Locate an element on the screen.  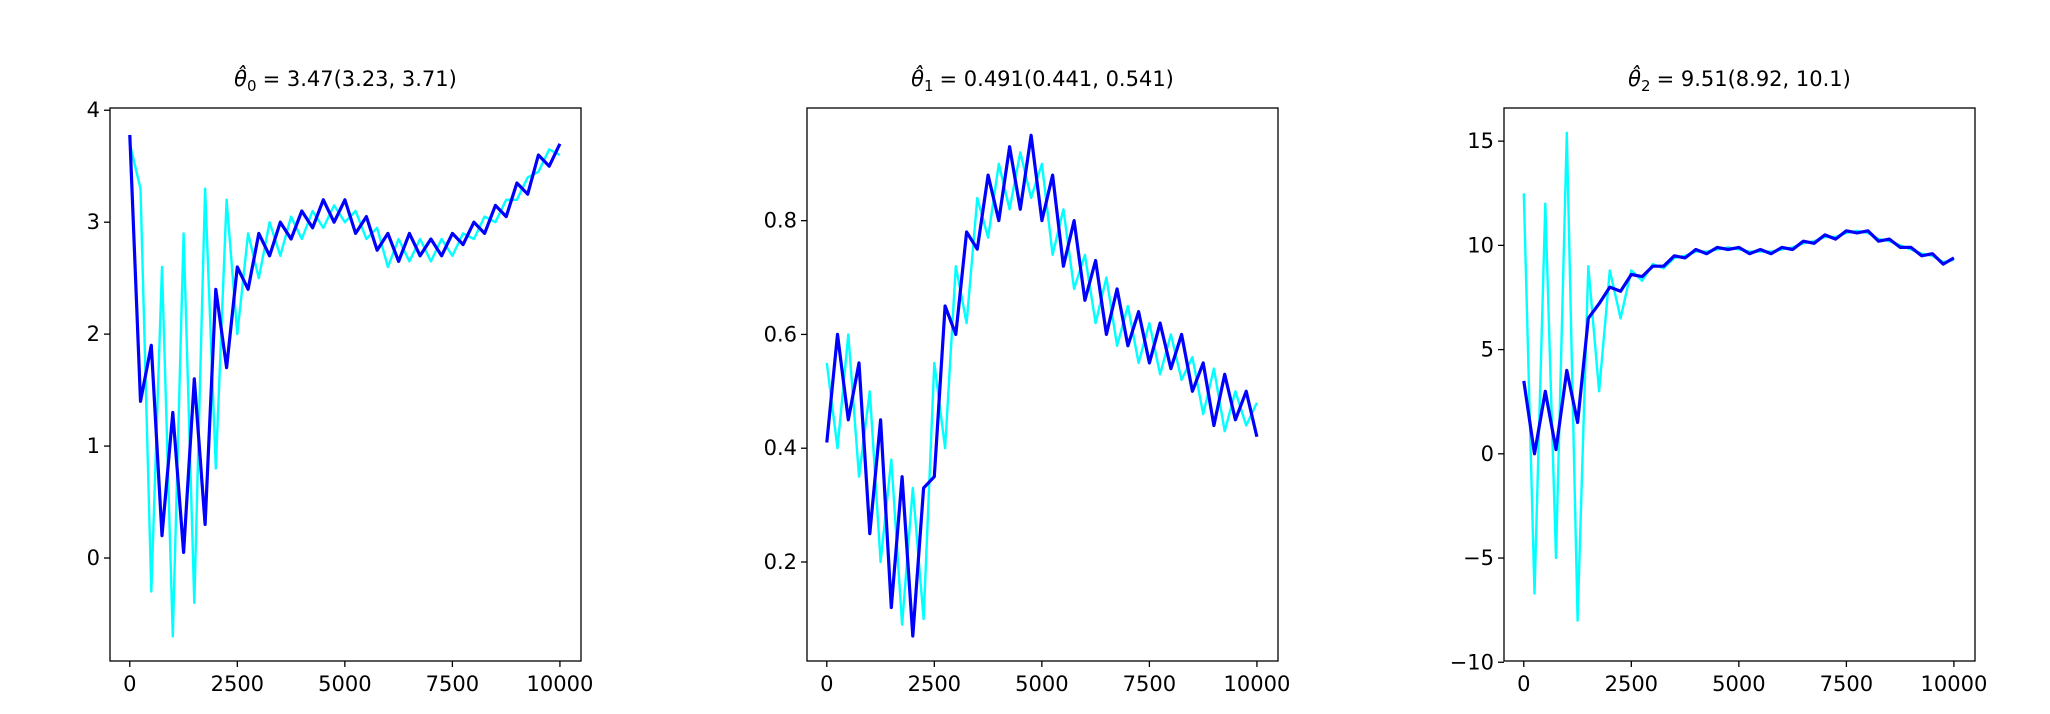
y-tick-label: 1 is located at coordinates (93, 446).